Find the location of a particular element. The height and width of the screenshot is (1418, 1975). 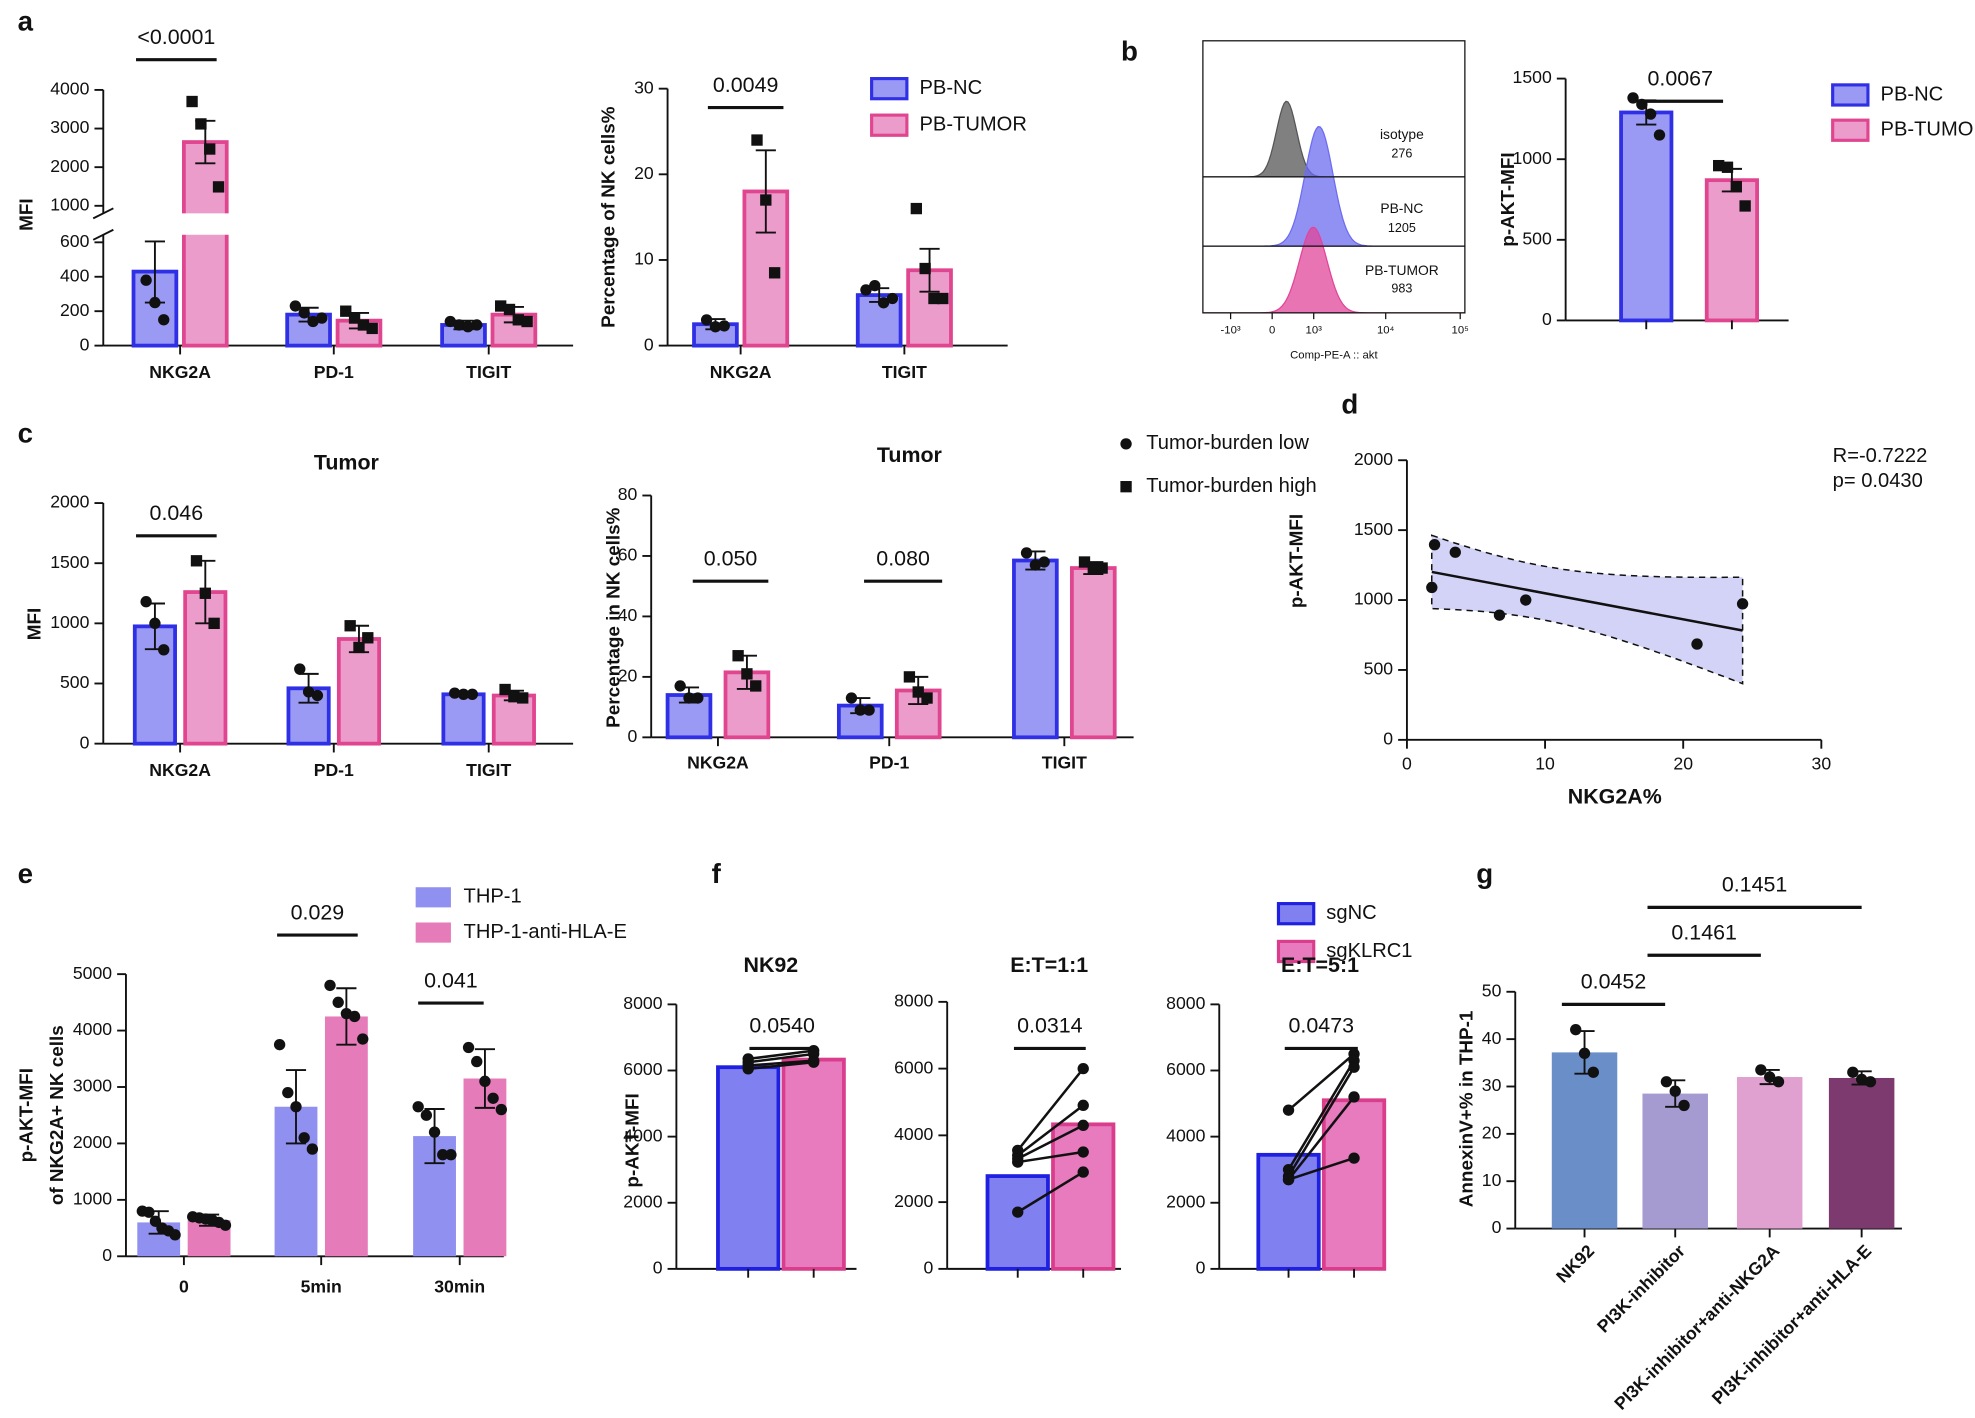

panel-letter: g is located at coordinates (1484, 873).